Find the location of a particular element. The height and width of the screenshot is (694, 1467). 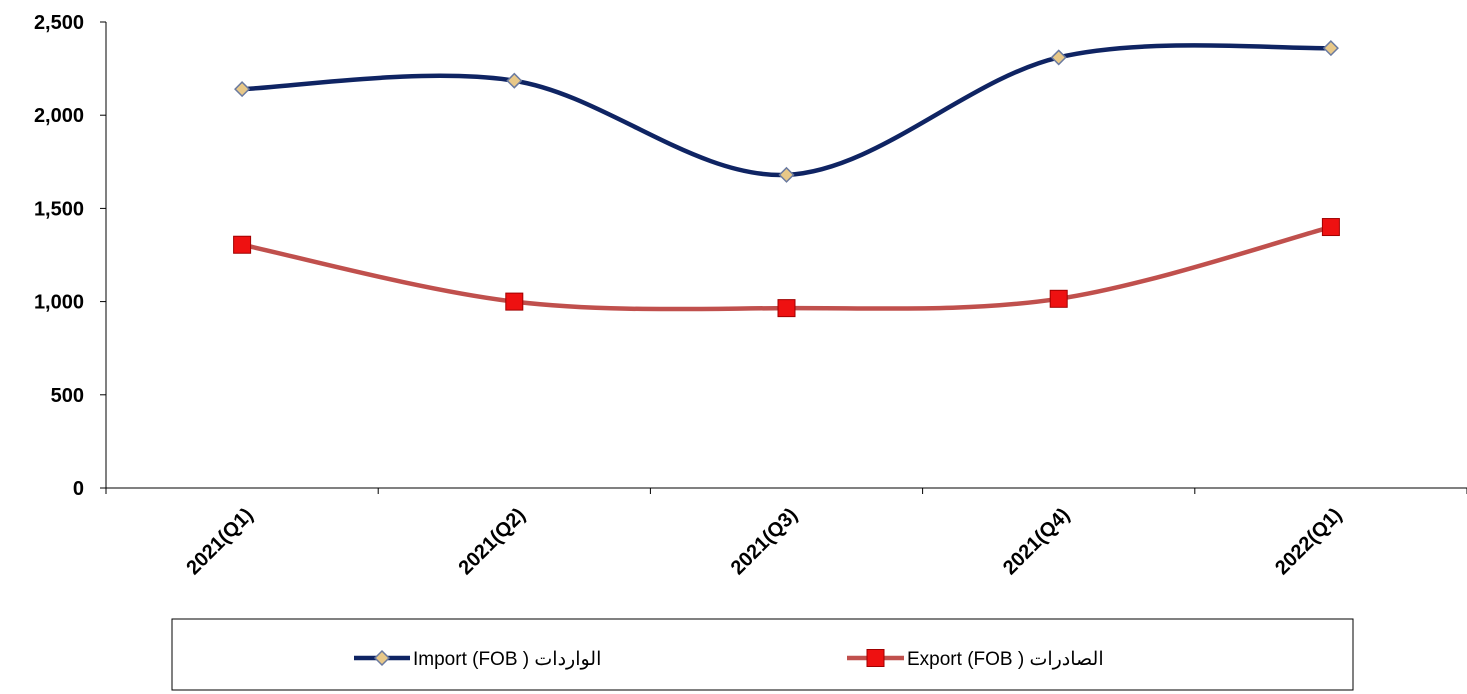

legend-export-marker is located at coordinates (875, 658).